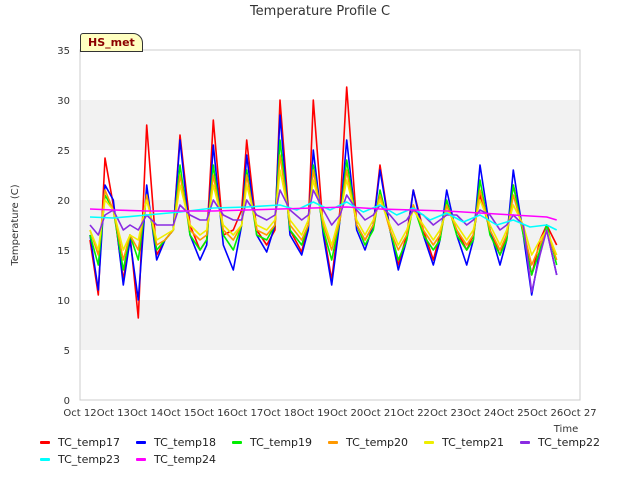 The height and width of the screenshot is (480, 640). What do you see at coordinates (111, 42) in the screenshot?
I see `station-badge: HS_met` at bounding box center [111, 42].